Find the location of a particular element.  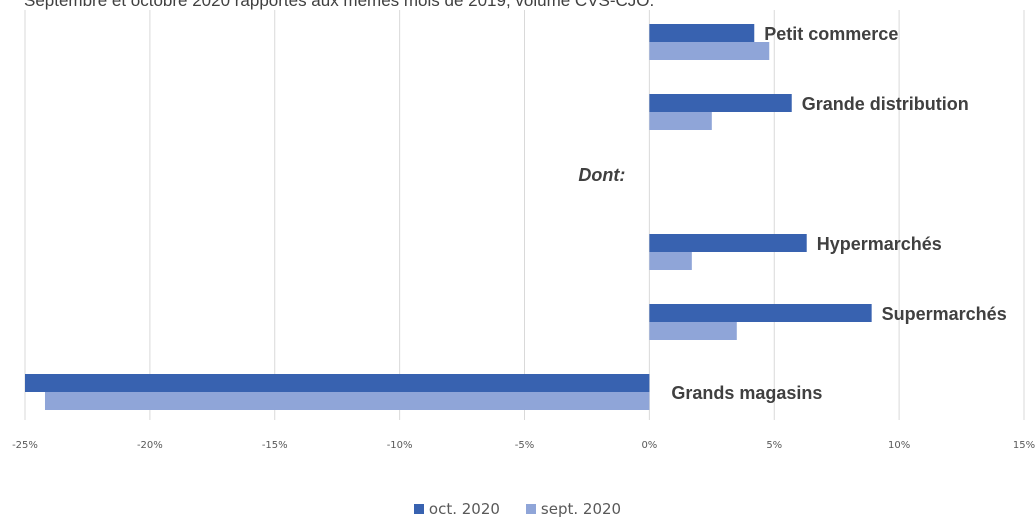

x-tick-label: 15% is located at coordinates (1024, 445).